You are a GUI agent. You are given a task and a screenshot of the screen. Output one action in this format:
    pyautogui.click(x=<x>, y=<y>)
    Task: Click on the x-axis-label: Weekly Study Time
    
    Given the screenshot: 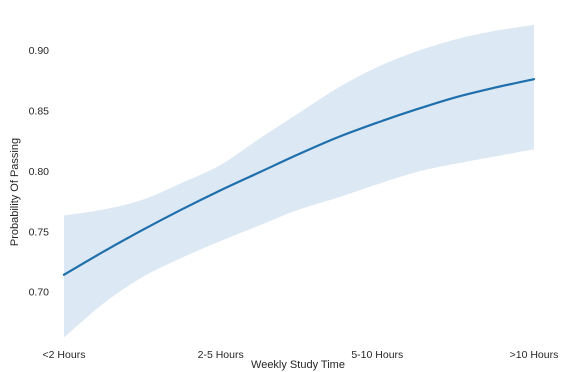 What is the action you would take?
    pyautogui.click(x=298, y=365)
    